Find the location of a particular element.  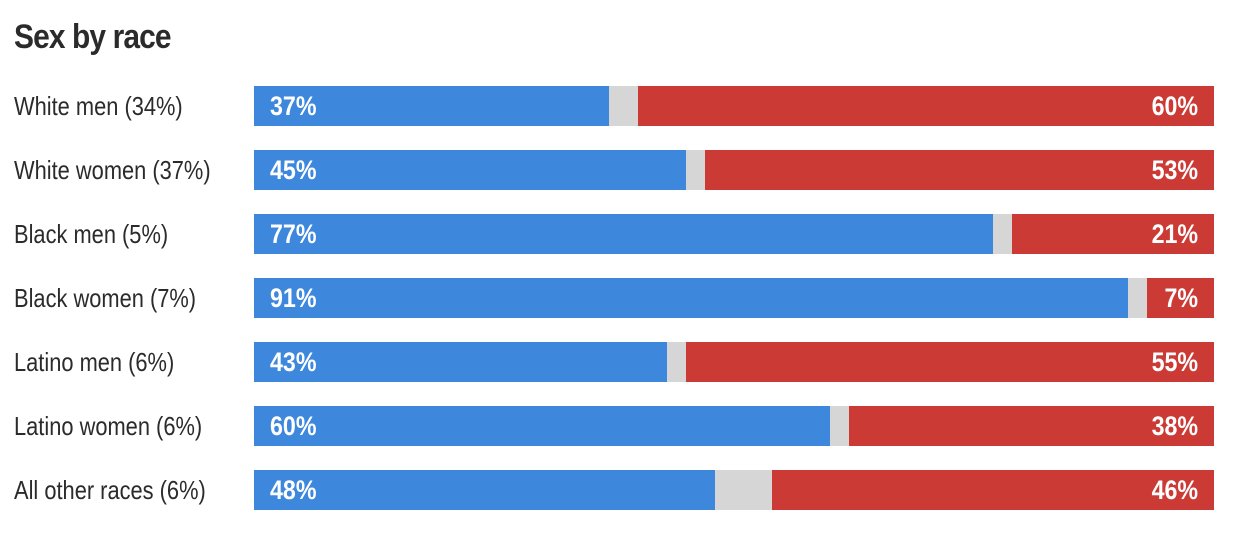

row-label: Latino men (6%) is located at coordinates (94, 362).